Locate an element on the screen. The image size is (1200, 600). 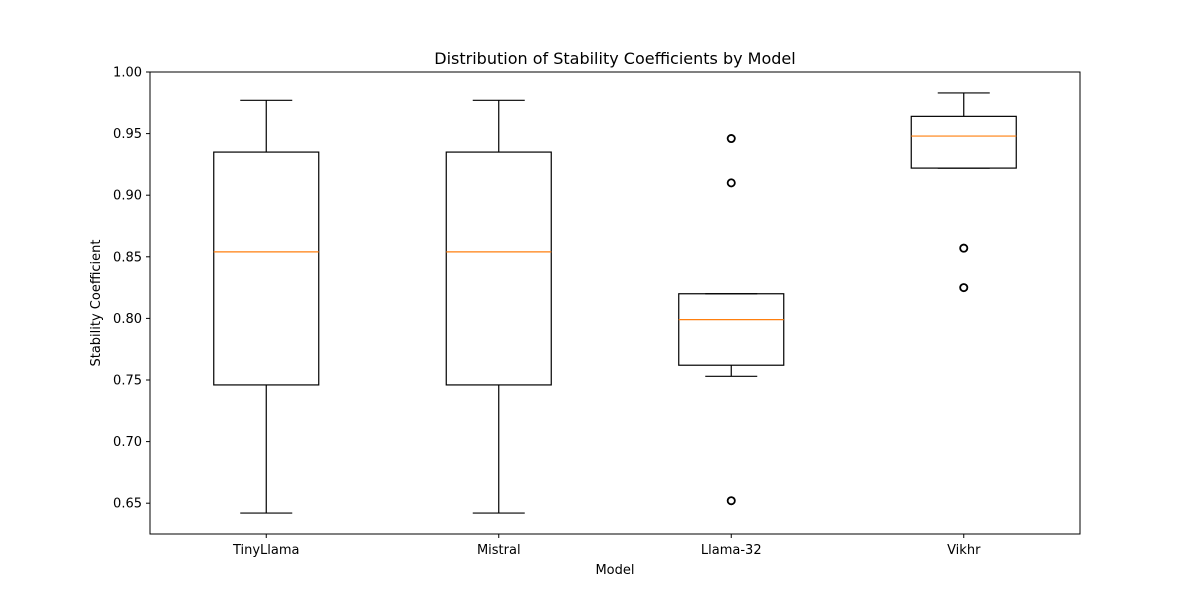
y-tick-label: 0.95 is located at coordinates (127, 134).